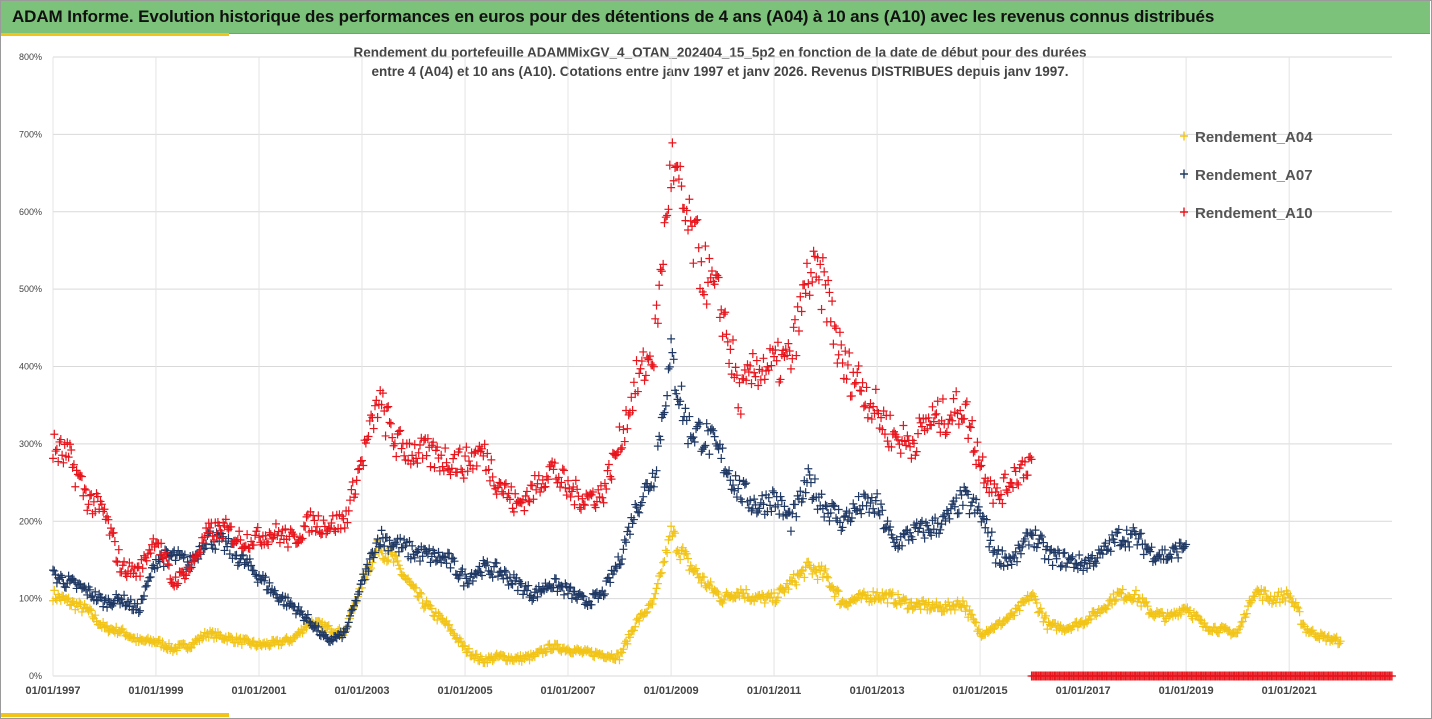  What do you see at coordinates (877, 691) in the screenshot?
I see `x-tick-label: 01/01/2013` at bounding box center [877, 691].